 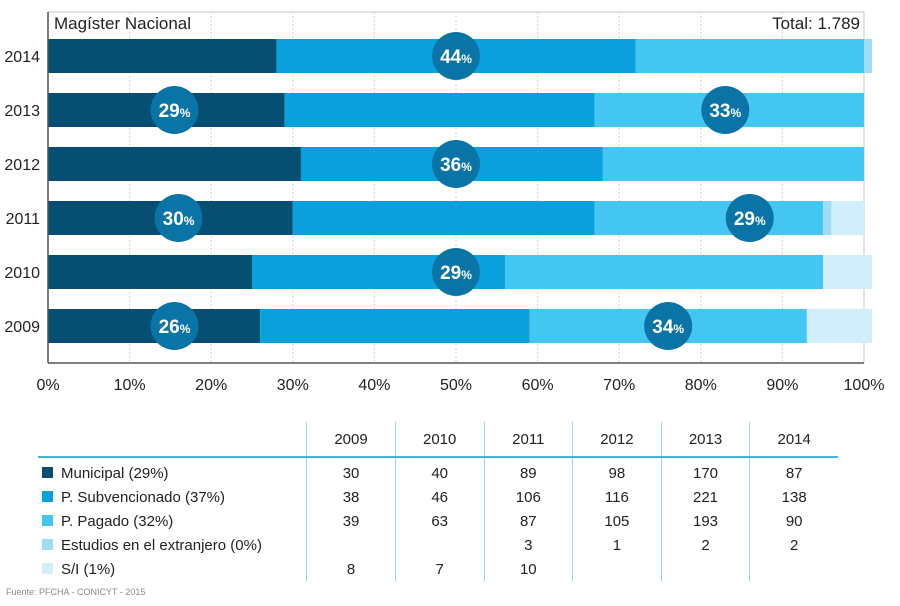 What do you see at coordinates (528, 471) in the screenshot?
I see `table-cell: 89` at bounding box center [528, 471].